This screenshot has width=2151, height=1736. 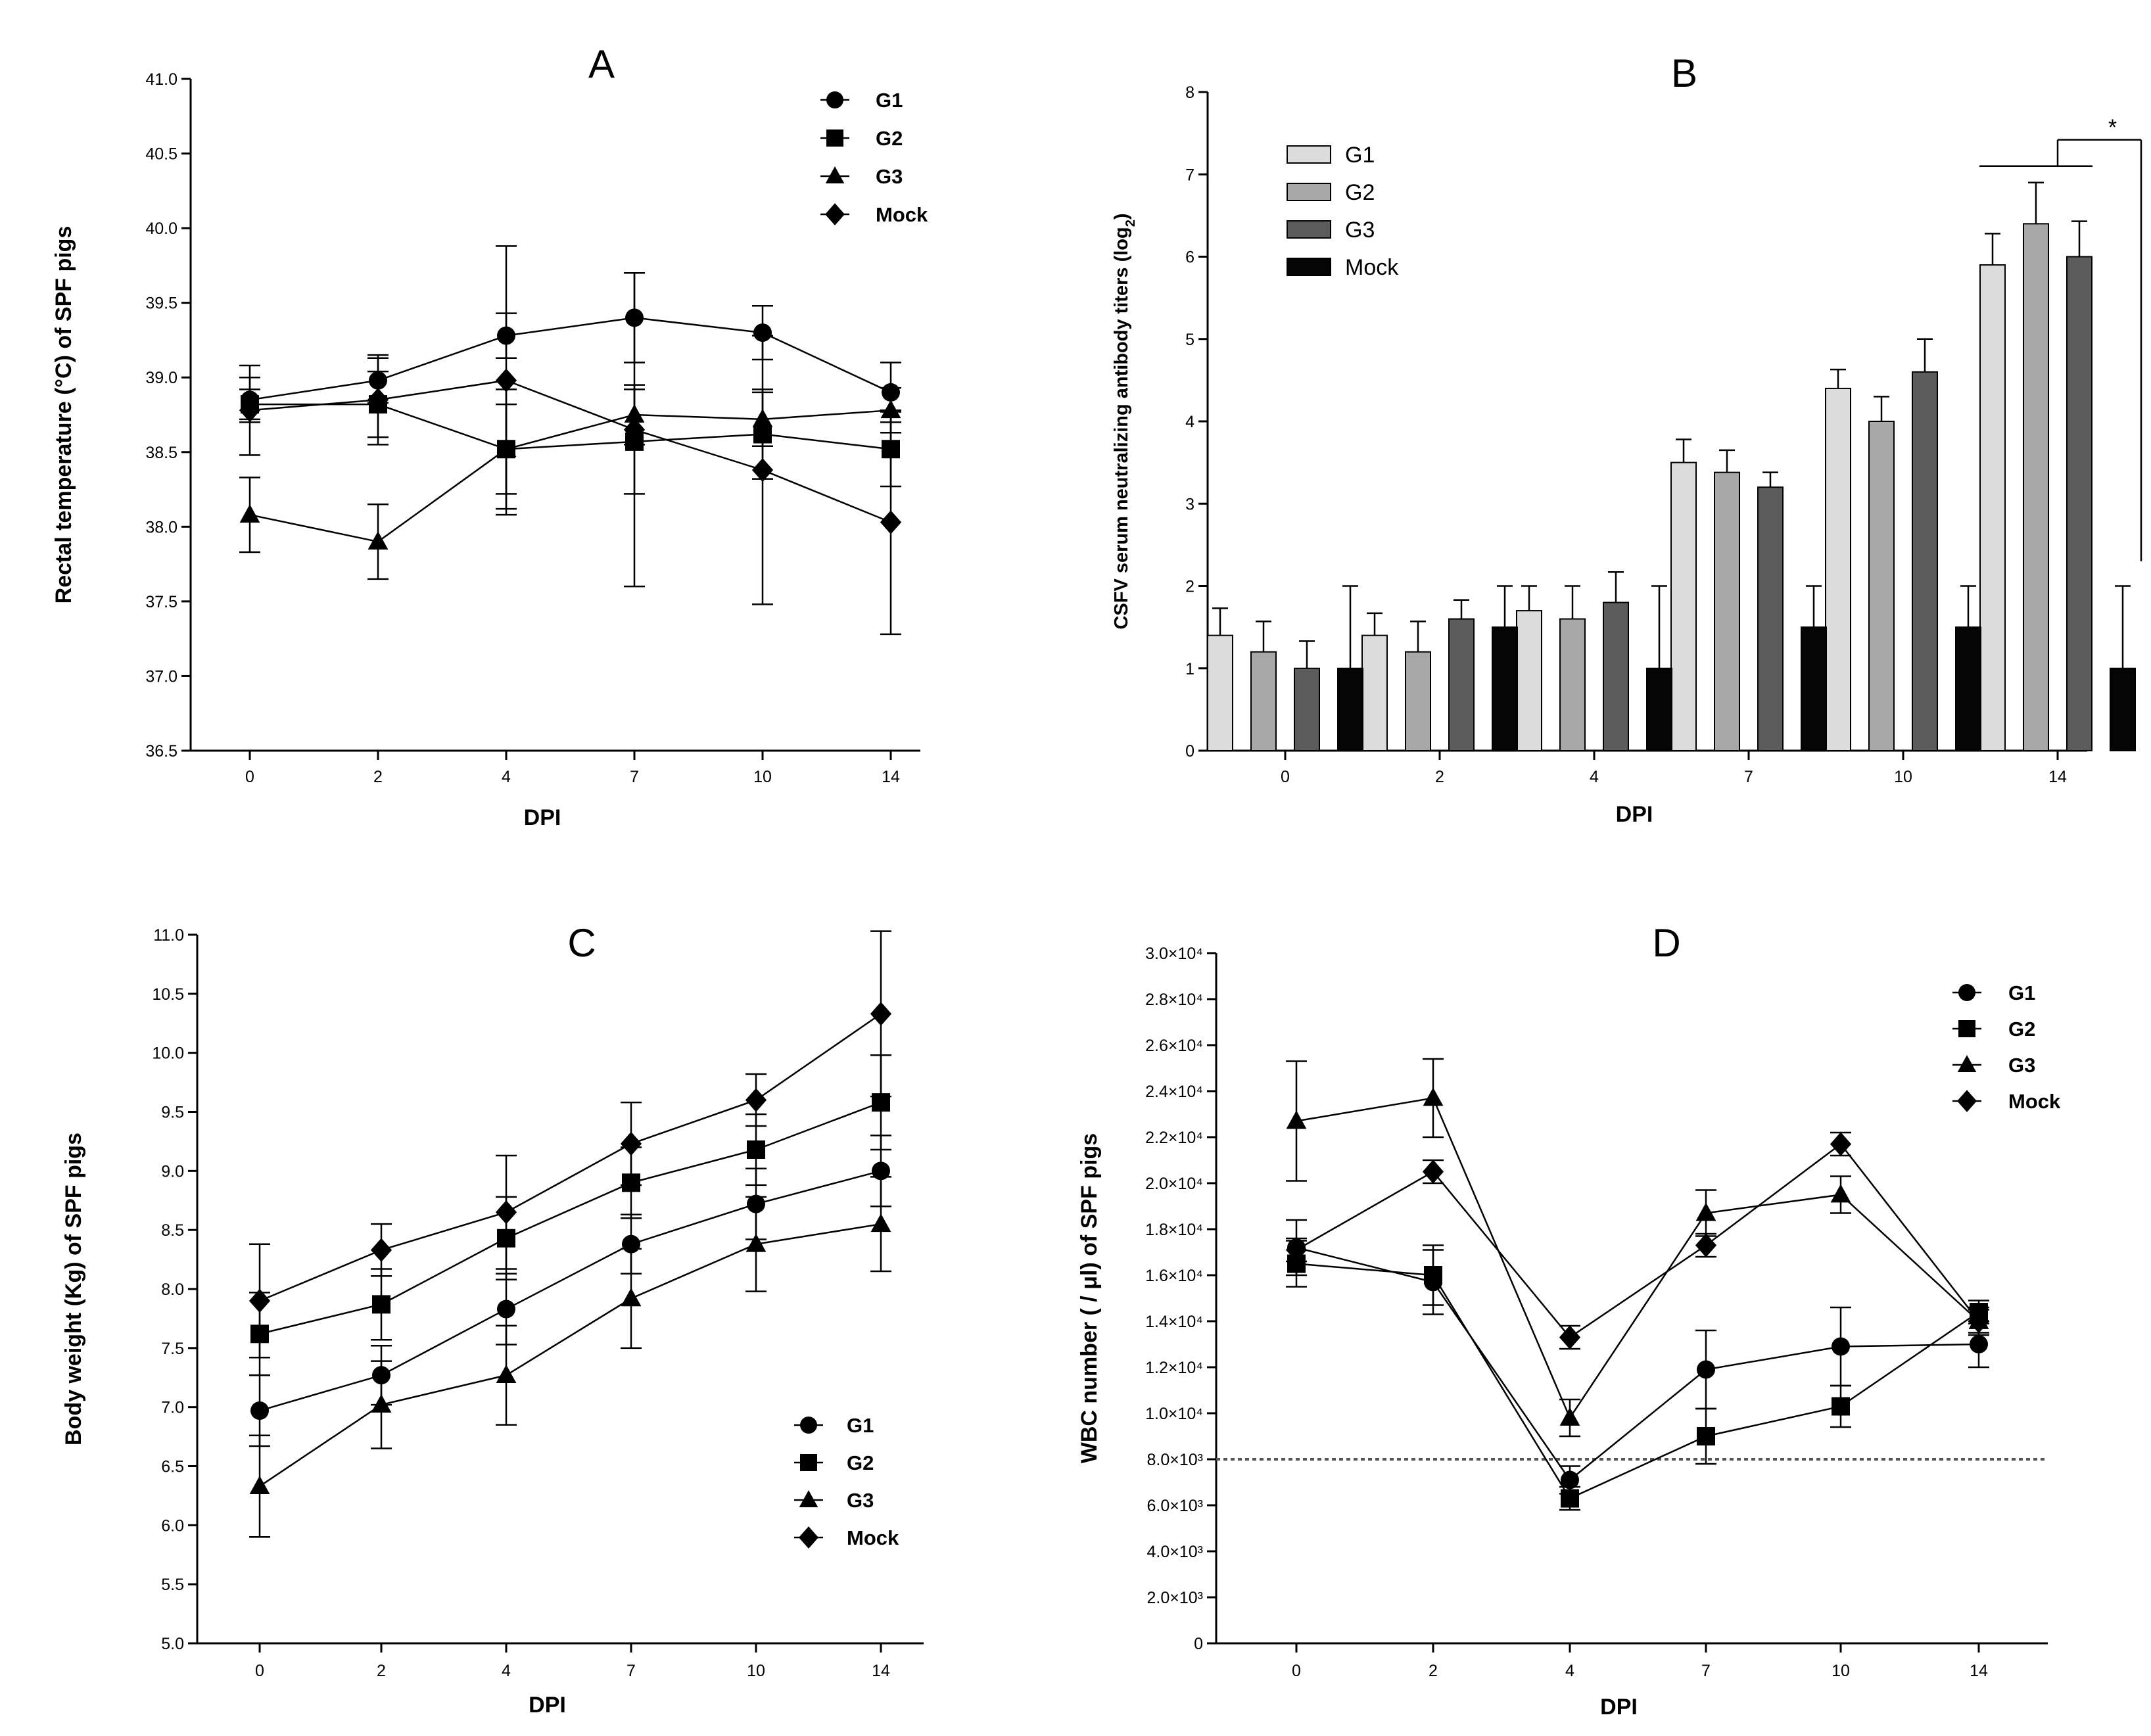 I want to click on y-tick-label: 8, so click(x=1189, y=93).